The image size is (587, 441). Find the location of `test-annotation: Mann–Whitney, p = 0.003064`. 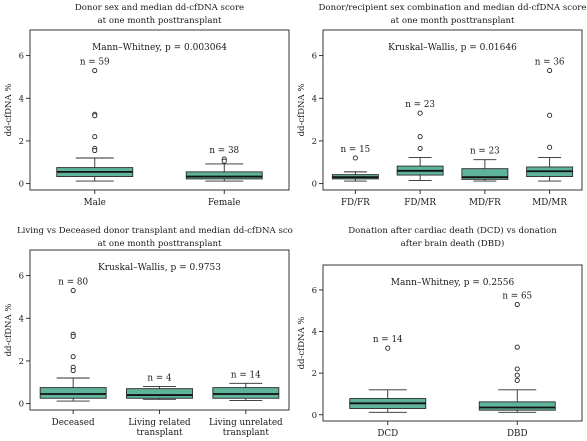

test-annotation: Mann–Whitney, p = 0.003064 is located at coordinates (159, 48).